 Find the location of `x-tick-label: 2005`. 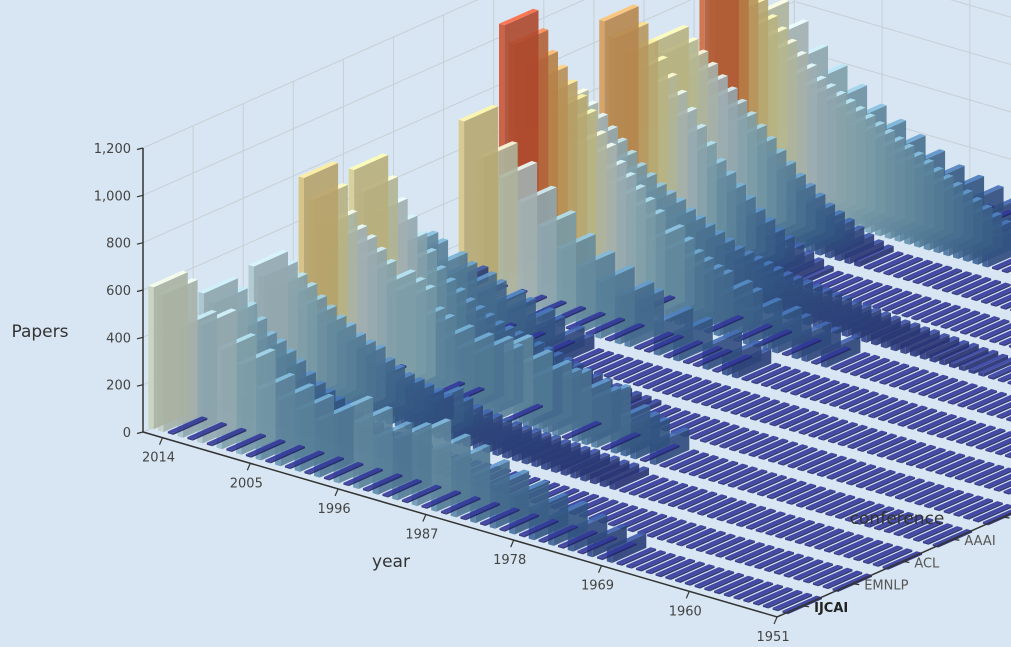

x-tick-label: 2005 is located at coordinates (246, 483).